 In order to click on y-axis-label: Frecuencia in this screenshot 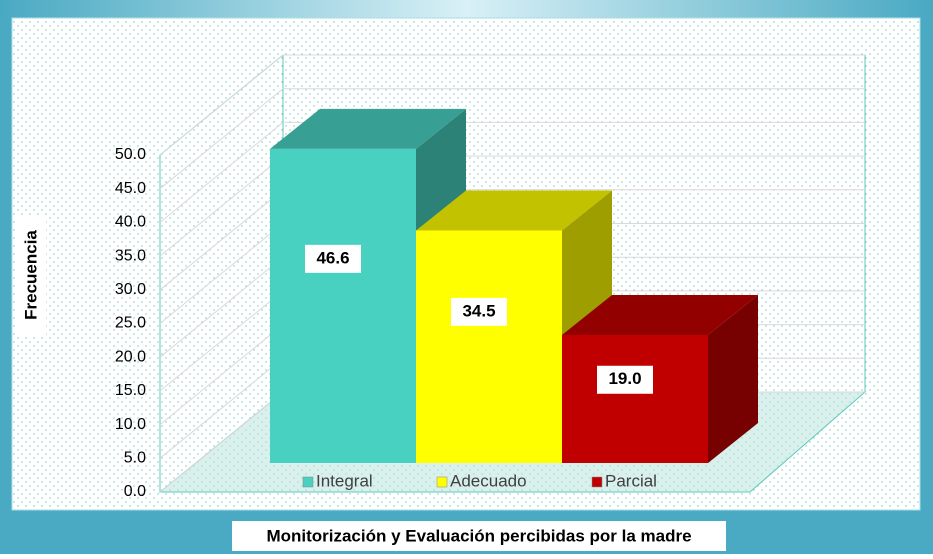, I will do `click(30, 275)`.